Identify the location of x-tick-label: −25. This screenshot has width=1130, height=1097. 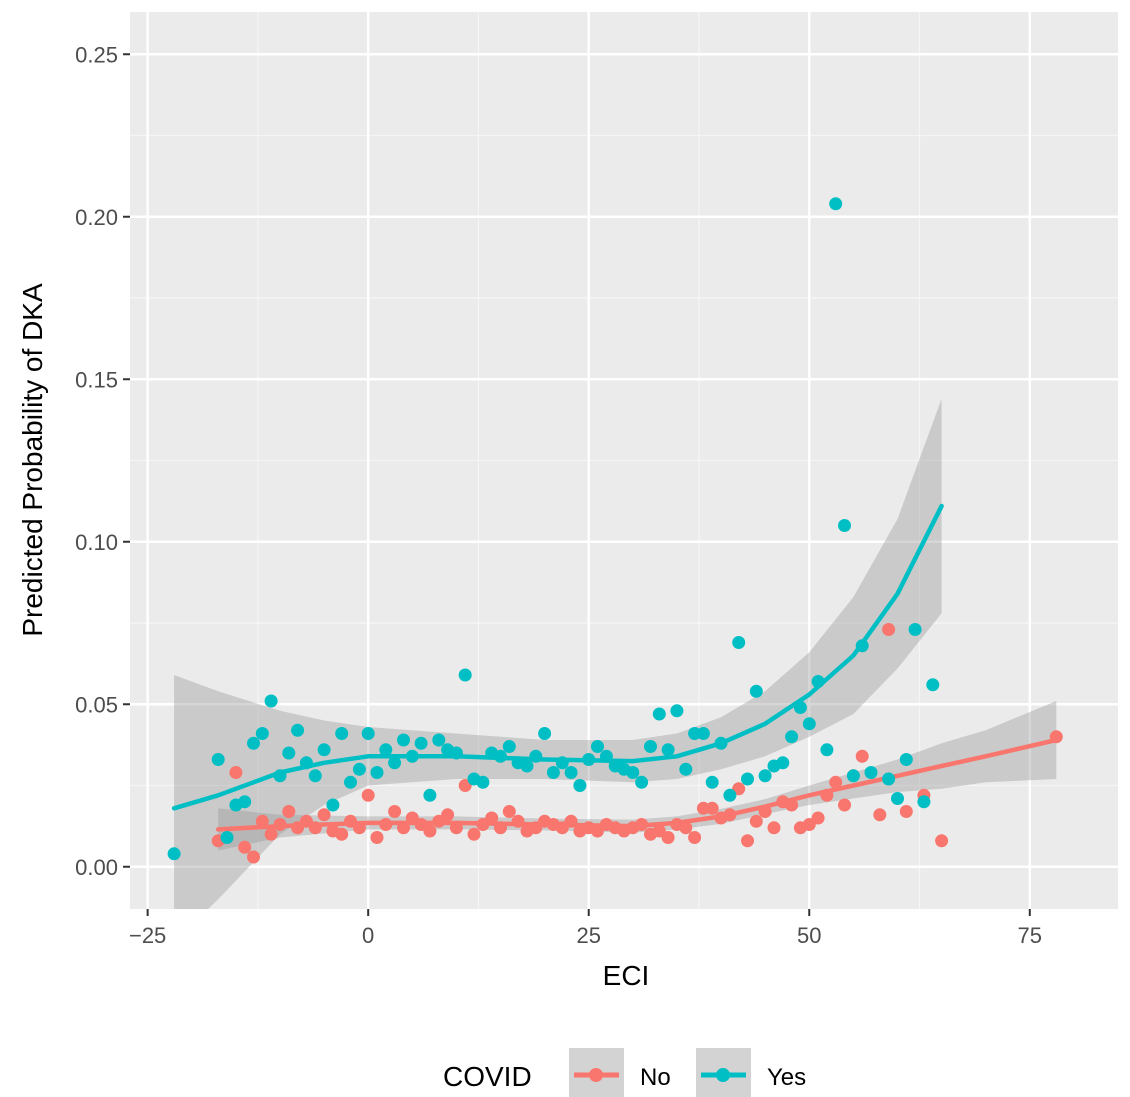
(147, 935).